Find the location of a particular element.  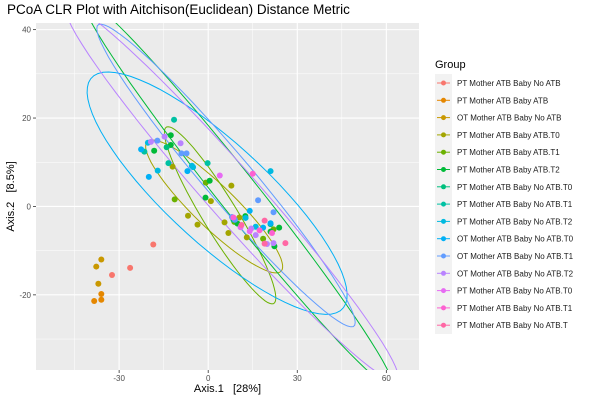

legend-item: PT Mother ATB Baby ATB.T0 is located at coordinates (498, 135).